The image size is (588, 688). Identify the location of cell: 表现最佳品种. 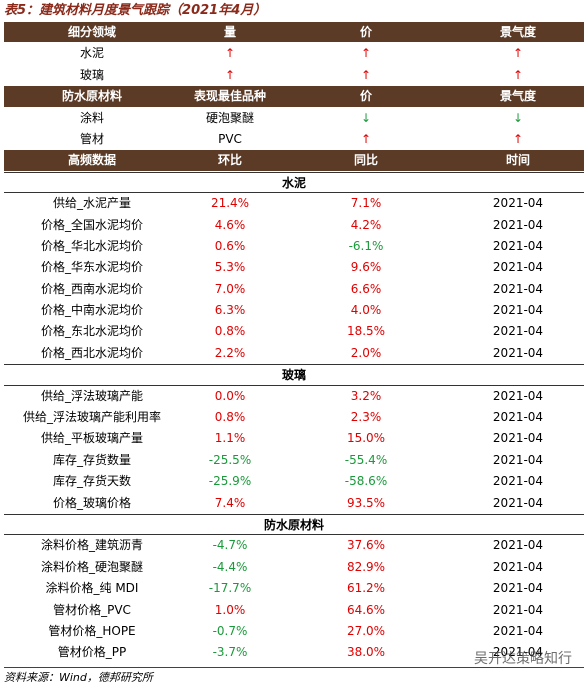
(229, 96).